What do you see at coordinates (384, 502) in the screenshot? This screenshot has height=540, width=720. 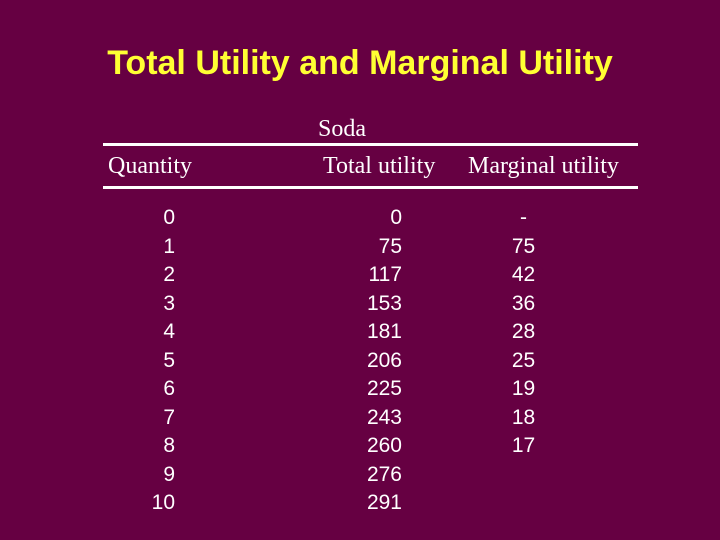 I see `total-utility-cell: 291` at bounding box center [384, 502].